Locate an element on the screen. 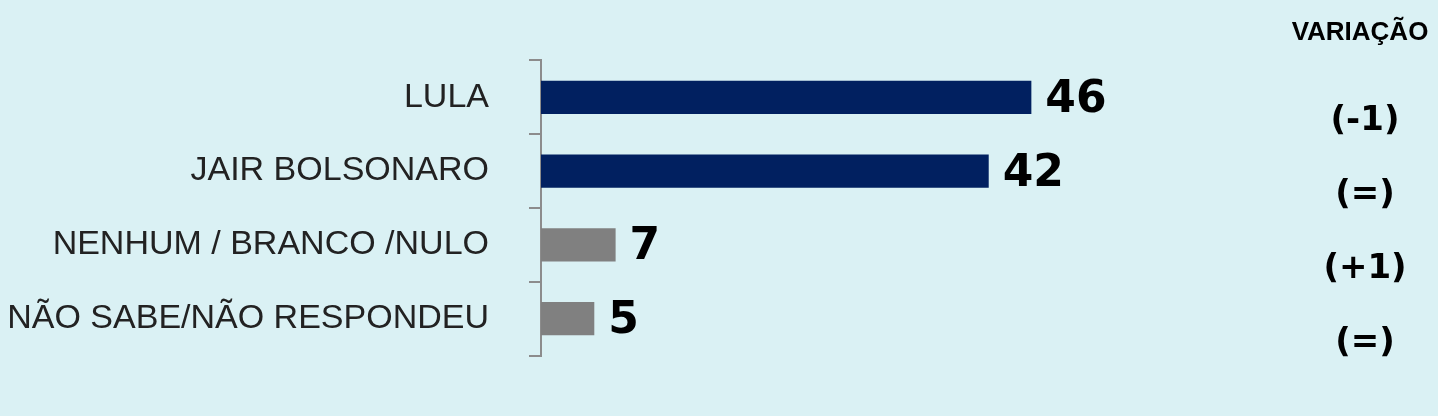 This screenshot has height=416, width=1438. text: VARIAÇÃO is located at coordinates (1360, 31).